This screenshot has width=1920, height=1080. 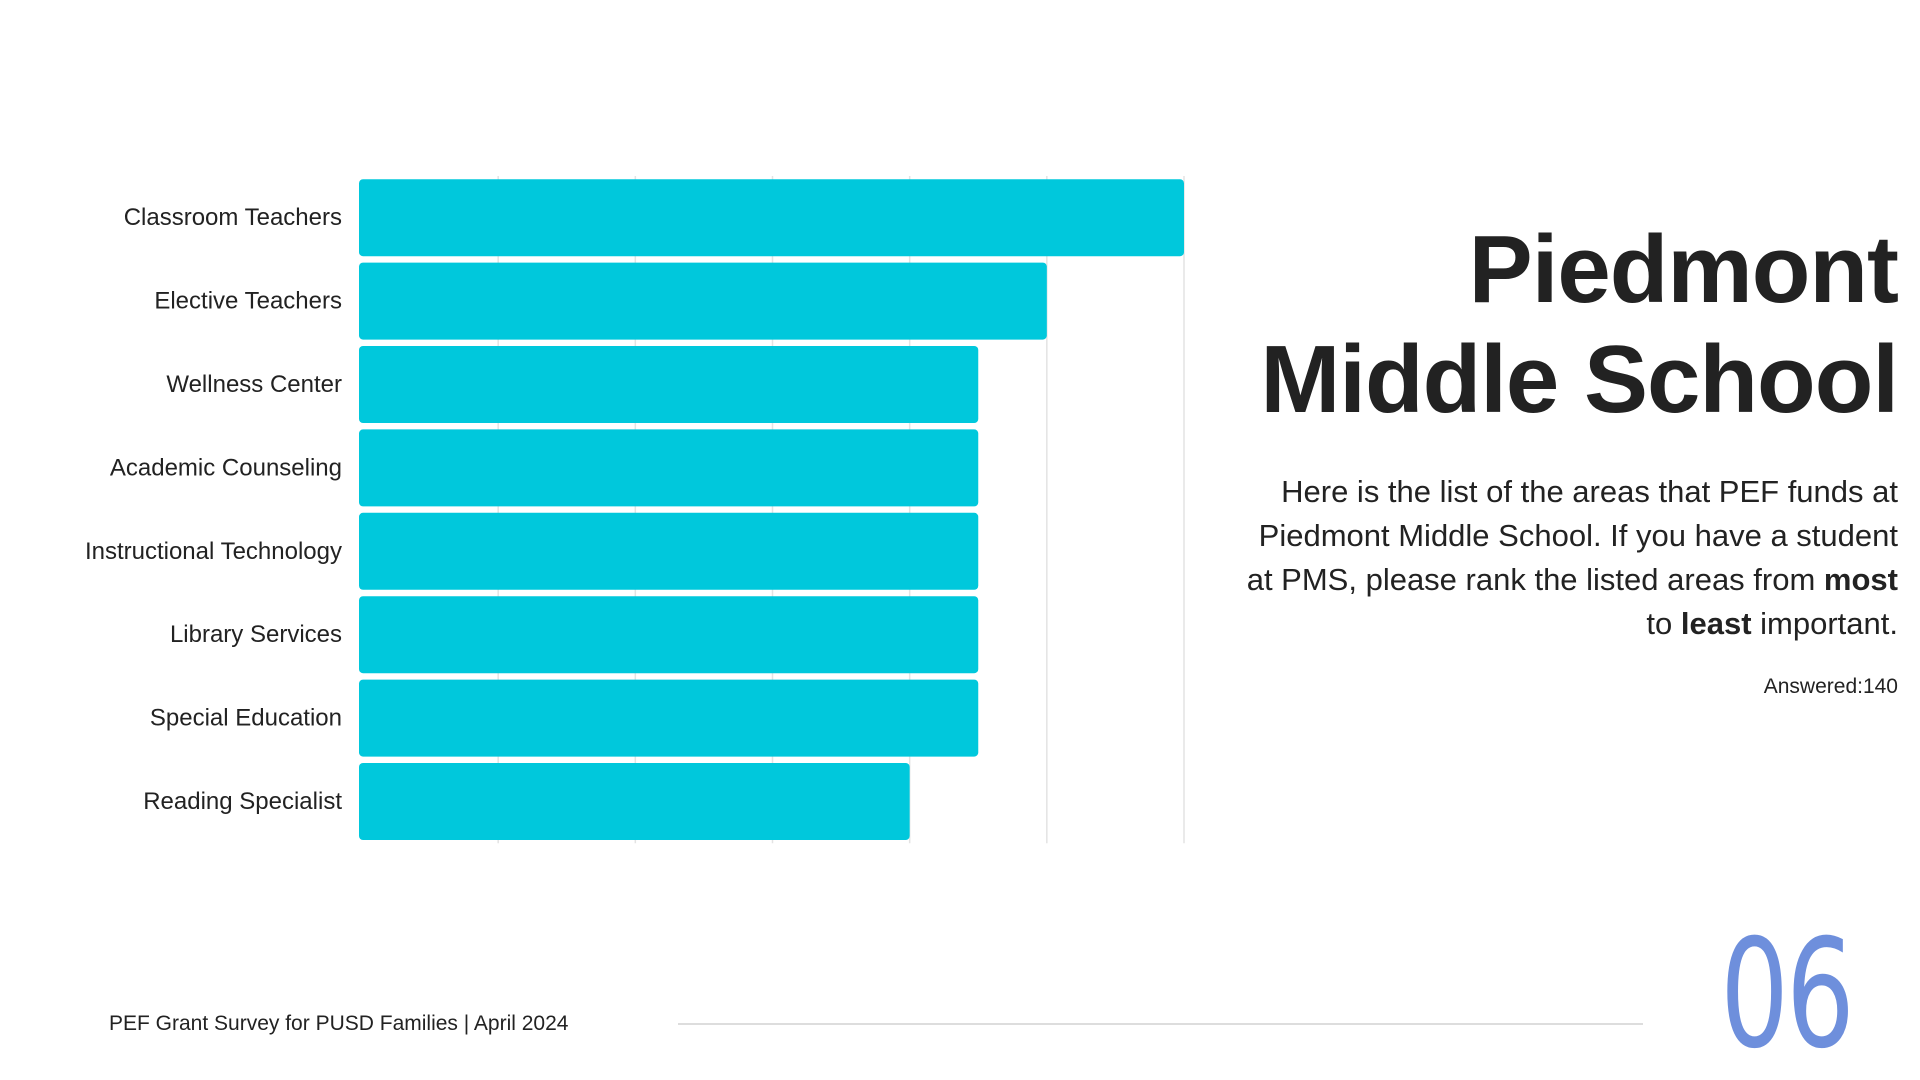 I want to click on category-label: Classroom Teachers, so click(x=233, y=217).